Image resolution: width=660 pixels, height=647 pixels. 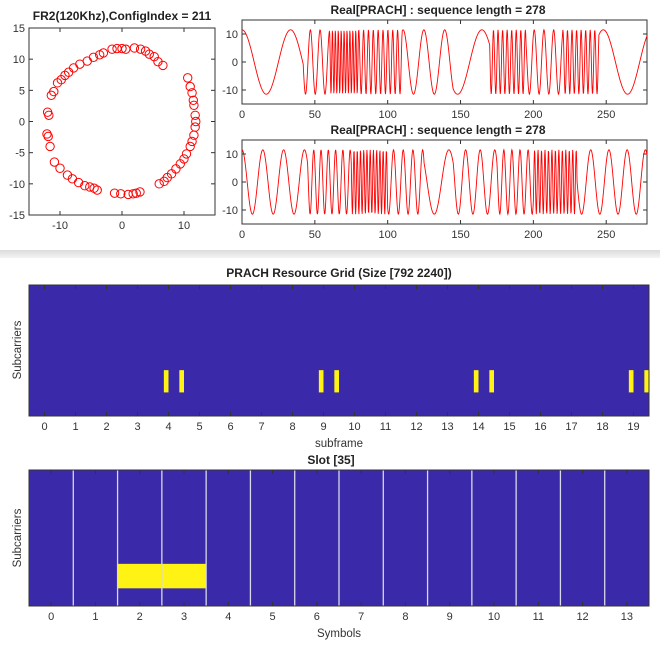 What do you see at coordinates (437, 130) in the screenshot?
I see `real-prach-2-title: Real[PRACH] : sequence length = 278` at bounding box center [437, 130].